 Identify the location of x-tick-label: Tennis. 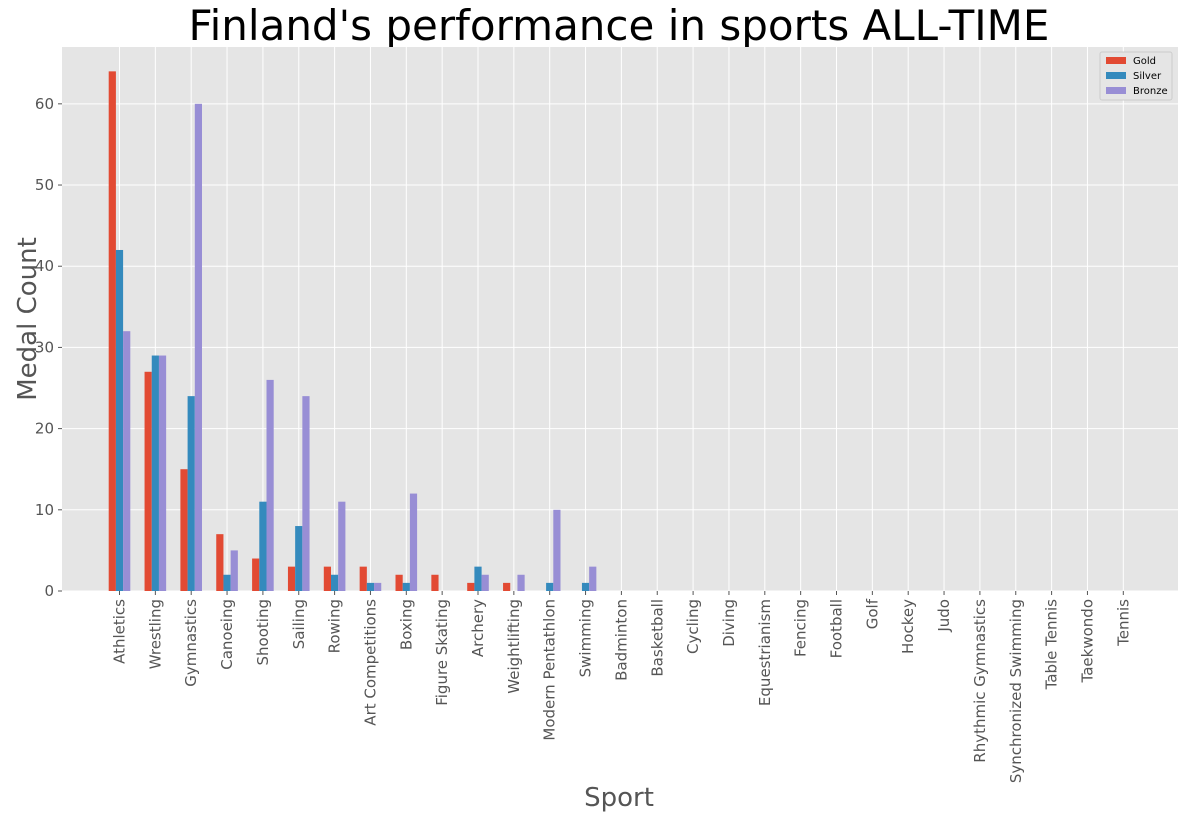
(1123, 623).